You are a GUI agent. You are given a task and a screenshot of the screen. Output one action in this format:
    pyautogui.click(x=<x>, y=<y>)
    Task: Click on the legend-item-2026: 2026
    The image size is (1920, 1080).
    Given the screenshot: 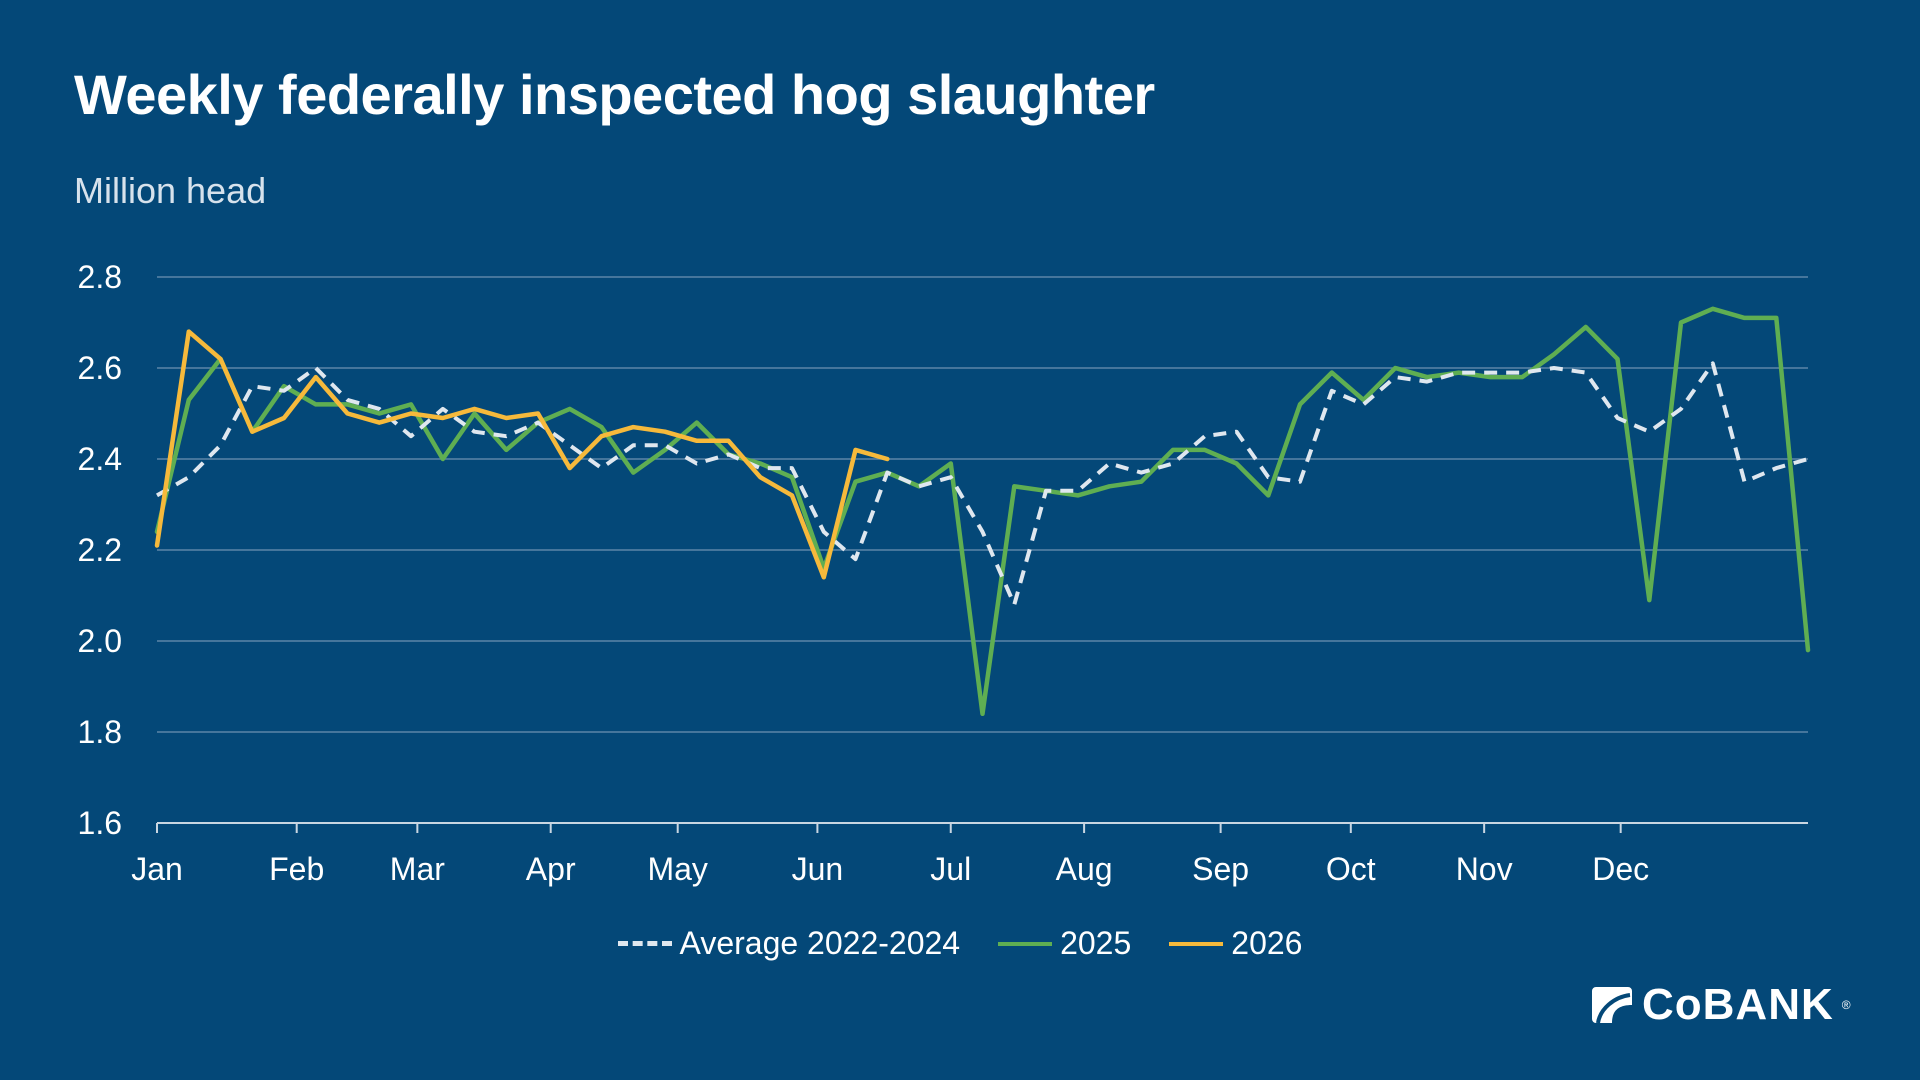 What is the action you would take?
    pyautogui.click(x=1235, y=943)
    